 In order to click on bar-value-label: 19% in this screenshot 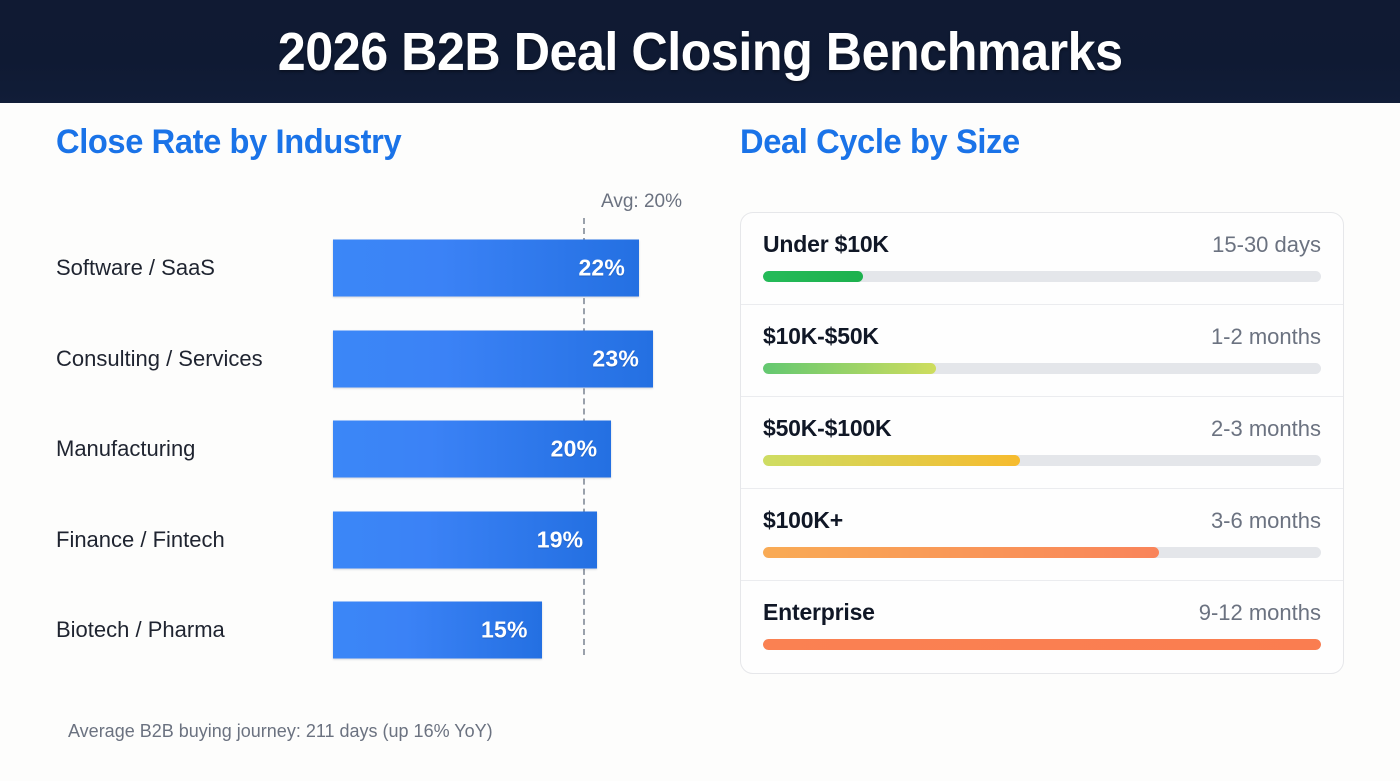, I will do `click(560, 539)`.